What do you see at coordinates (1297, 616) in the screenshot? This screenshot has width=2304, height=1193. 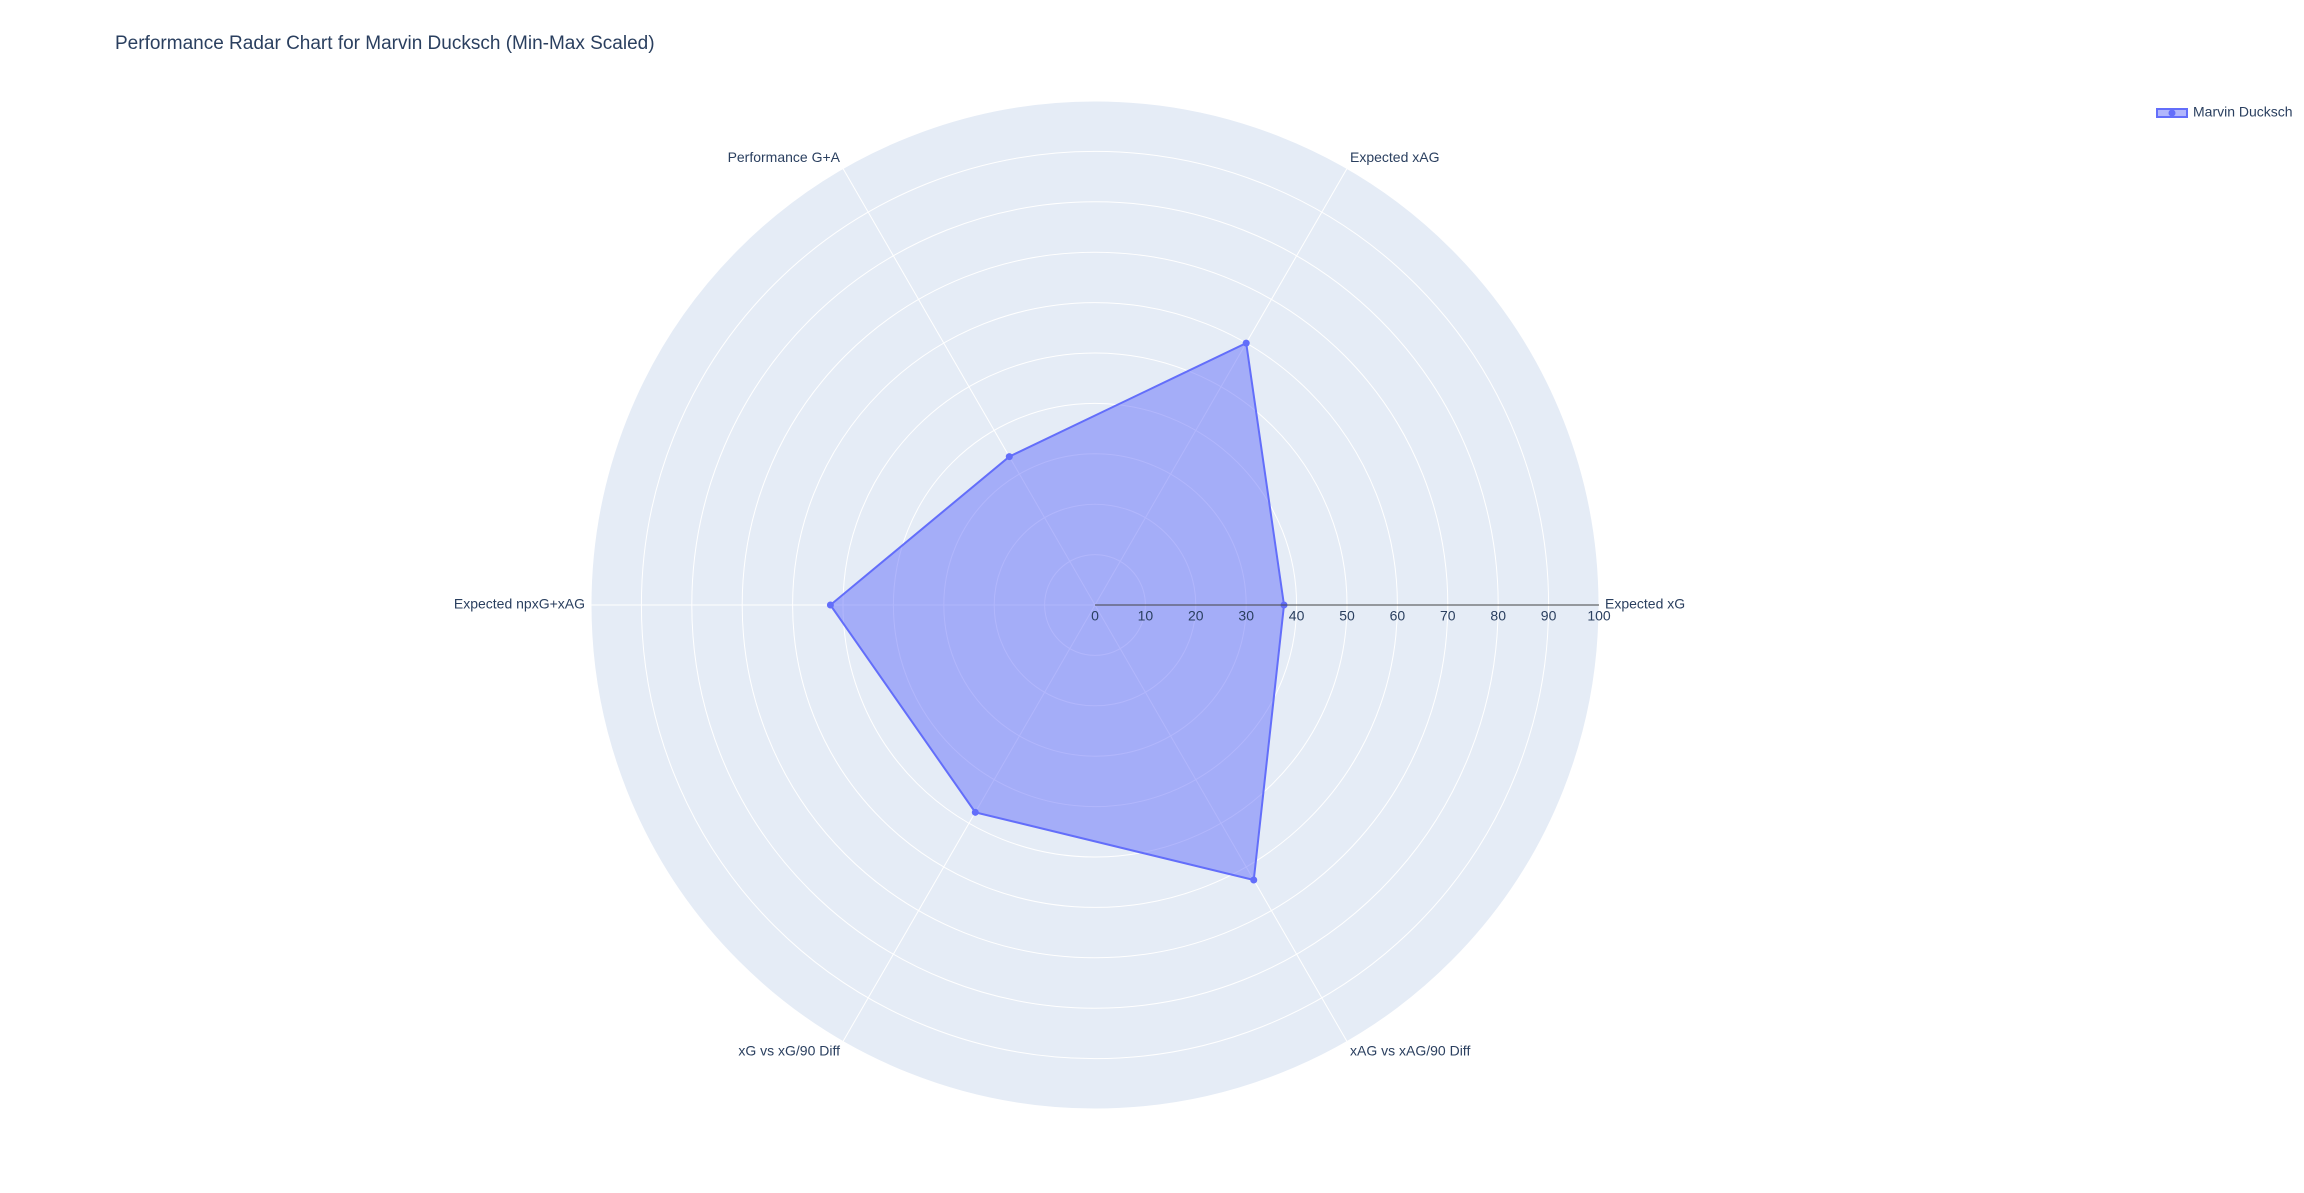 I see `radial-tick-label: 40` at bounding box center [1297, 616].